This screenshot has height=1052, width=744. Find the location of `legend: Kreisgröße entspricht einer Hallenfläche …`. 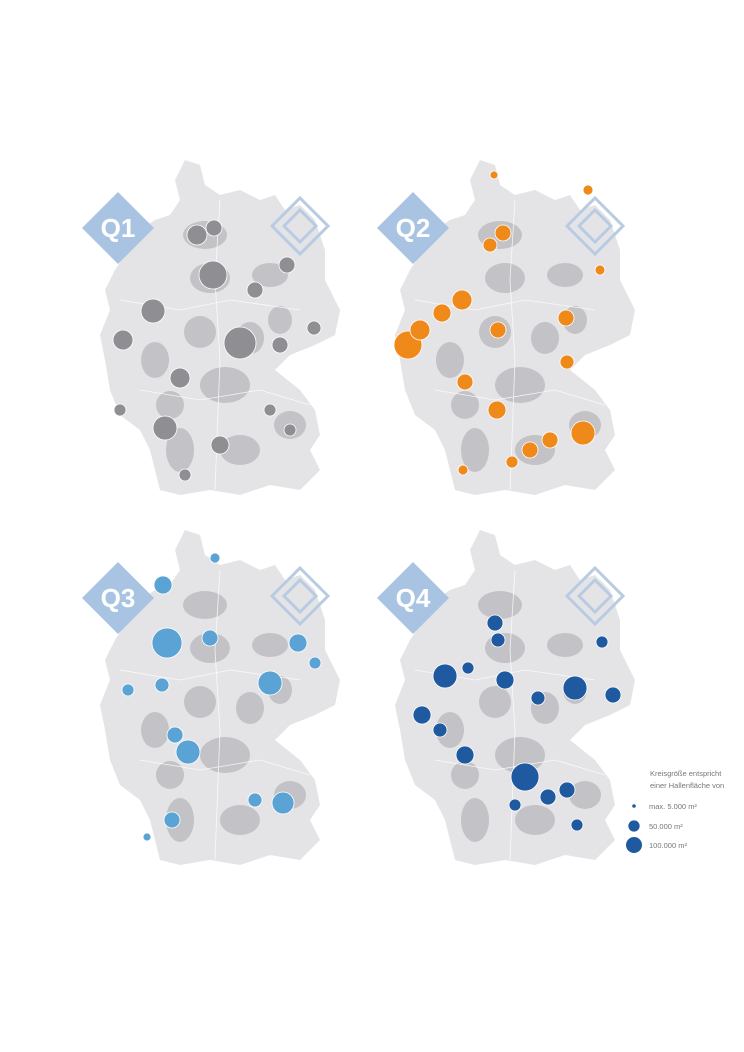

legend: Kreisgröße entspricht einer Hallenfläche … is located at coordinates (675, 811).